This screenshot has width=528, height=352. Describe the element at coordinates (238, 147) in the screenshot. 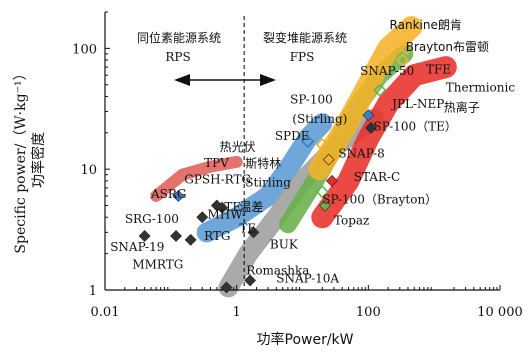

I see `label-cn: 热光伏` at that location.